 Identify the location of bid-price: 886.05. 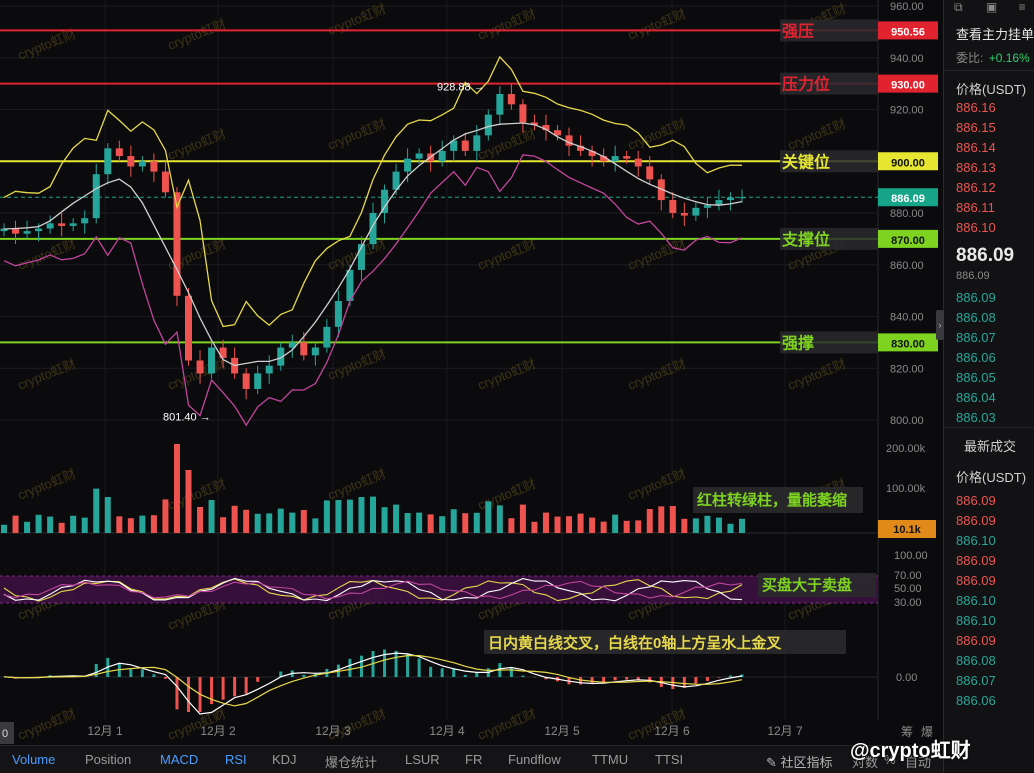
(976, 377).